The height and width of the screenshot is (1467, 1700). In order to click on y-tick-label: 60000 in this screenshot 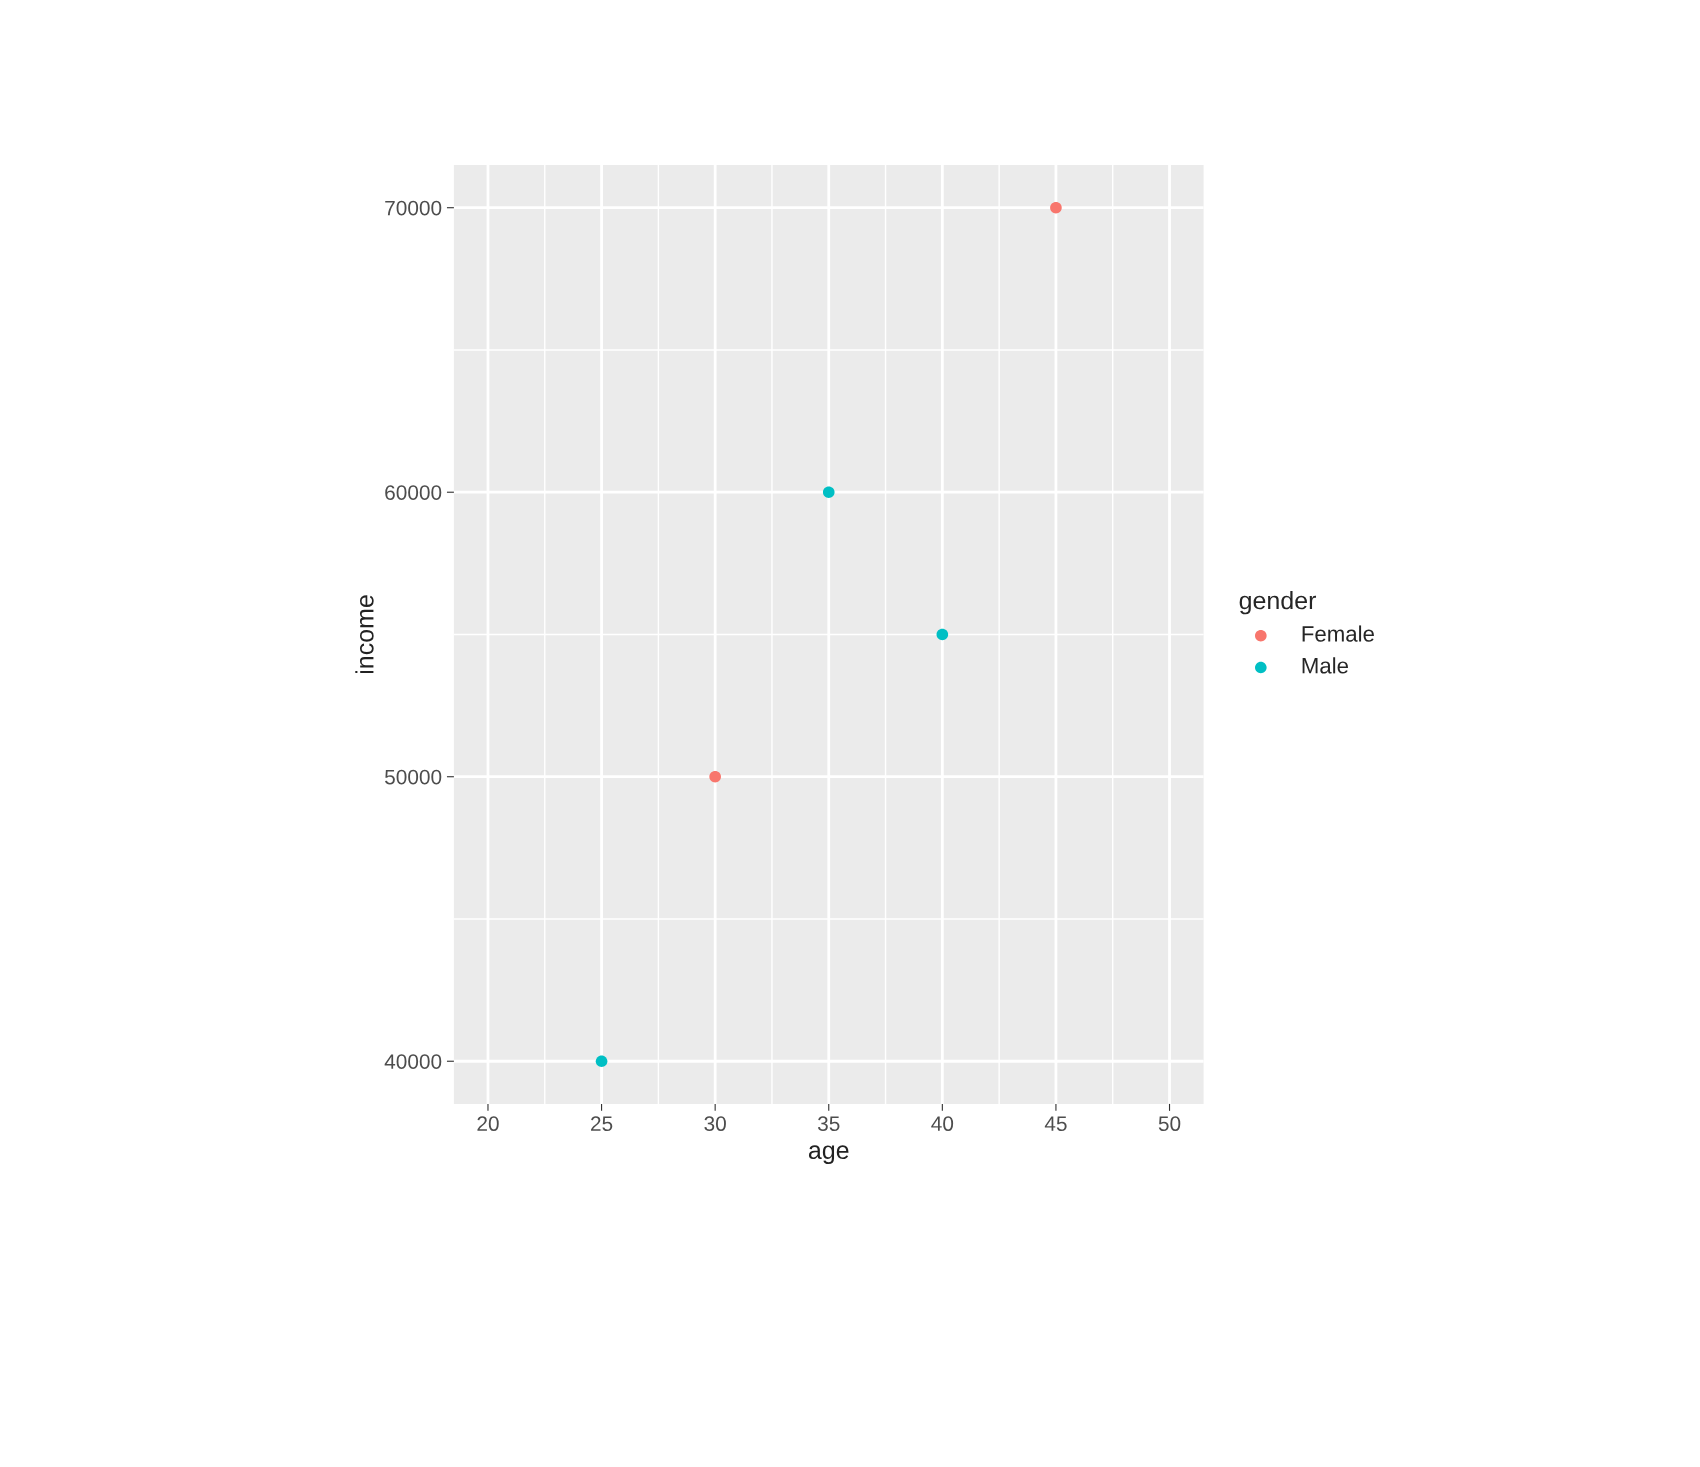, I will do `click(413, 492)`.